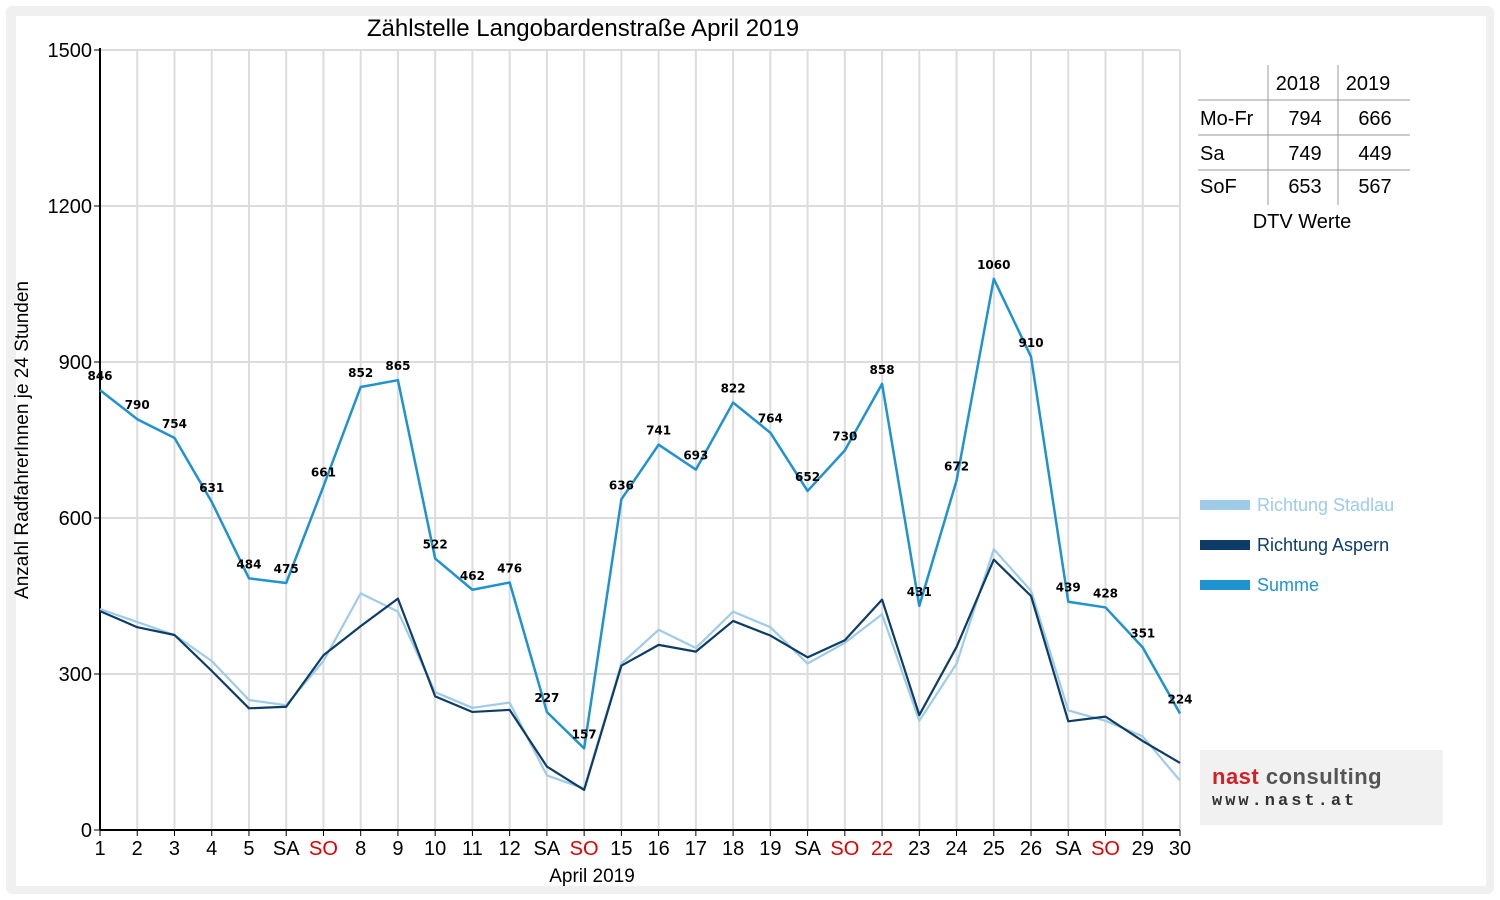  Describe the element at coordinates (211, 849) in the screenshot. I see `x-tick-label: 4` at that location.